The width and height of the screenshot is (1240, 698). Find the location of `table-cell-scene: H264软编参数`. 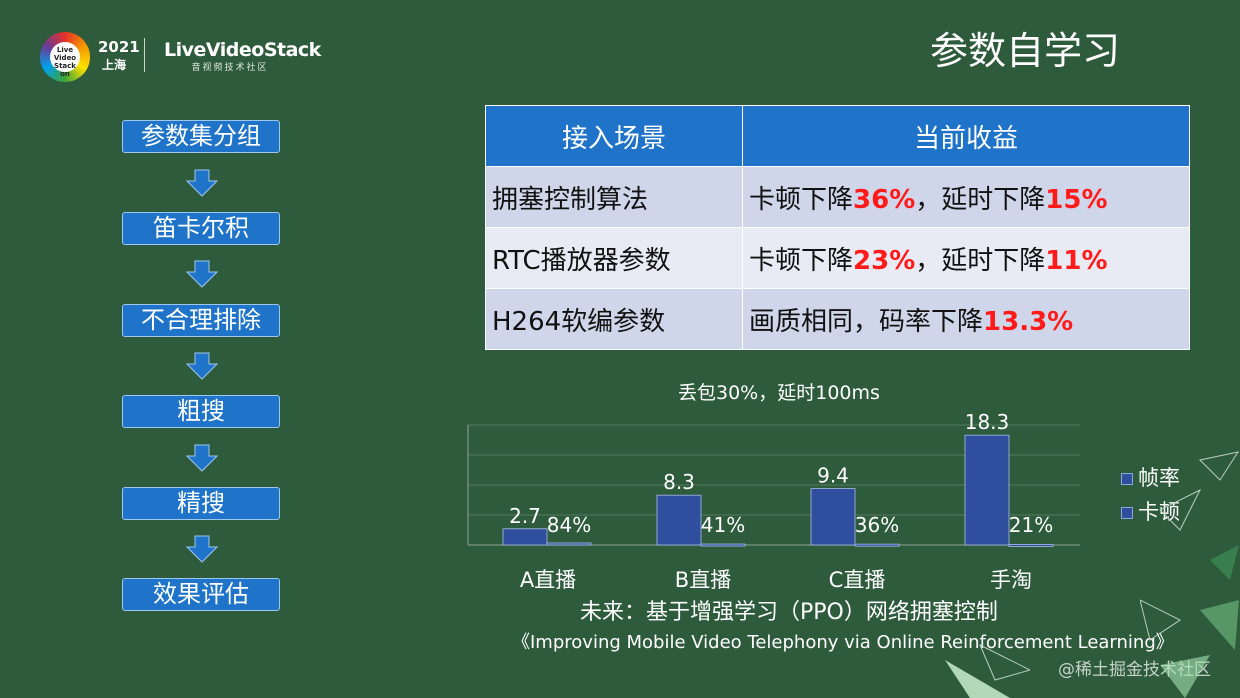

table-cell-scene: H264软编参数 is located at coordinates (614, 319).